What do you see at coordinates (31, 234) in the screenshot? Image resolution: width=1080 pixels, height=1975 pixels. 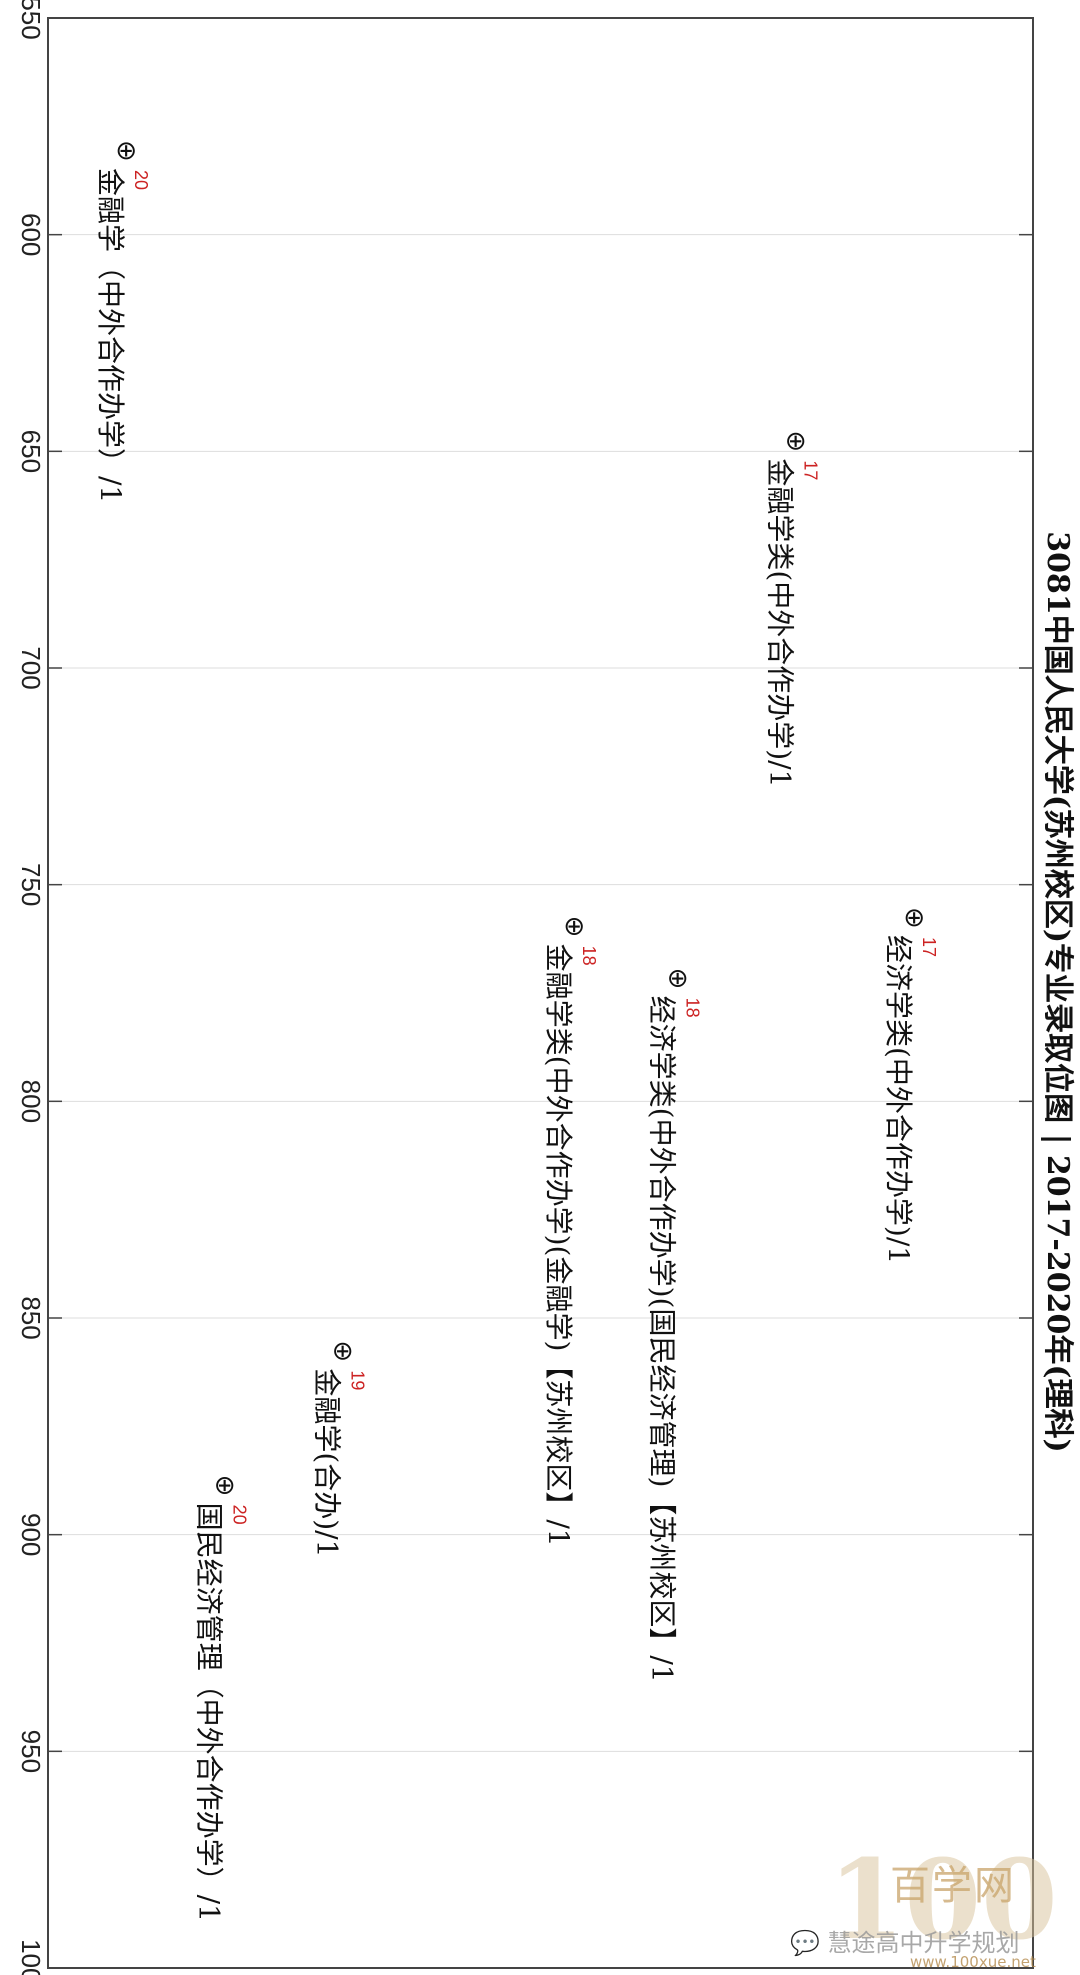 I see `y-tick-label: 600` at bounding box center [31, 234].